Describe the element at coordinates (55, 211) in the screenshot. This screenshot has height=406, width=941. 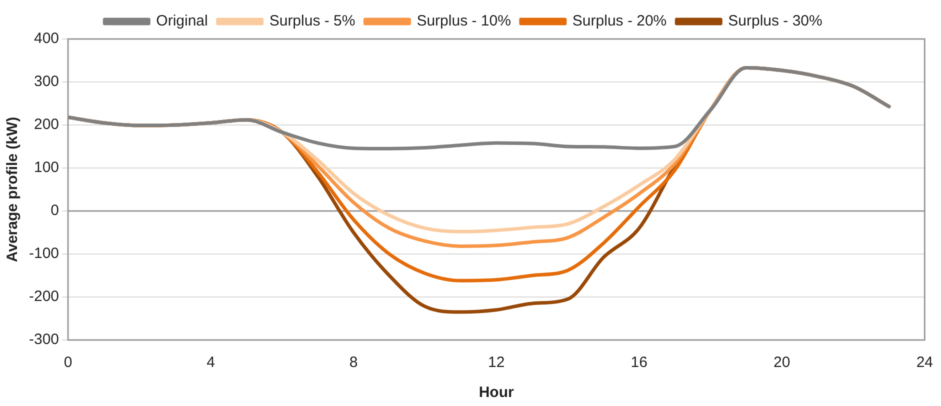
I see `y-tick-label: 0` at that location.